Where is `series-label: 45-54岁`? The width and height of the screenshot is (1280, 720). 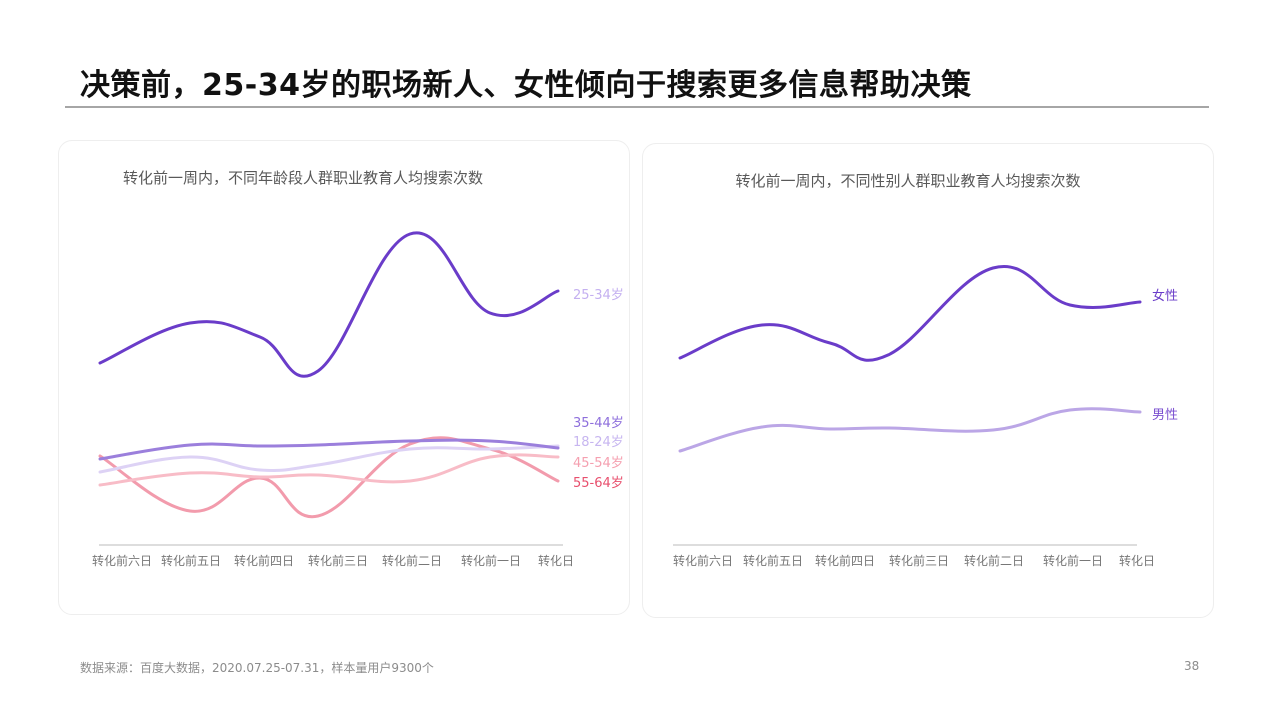 series-label: 45-54岁 is located at coordinates (598, 463).